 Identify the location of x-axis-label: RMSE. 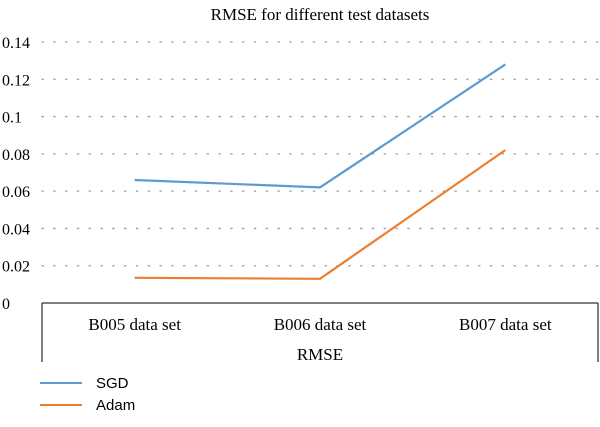
(320, 354).